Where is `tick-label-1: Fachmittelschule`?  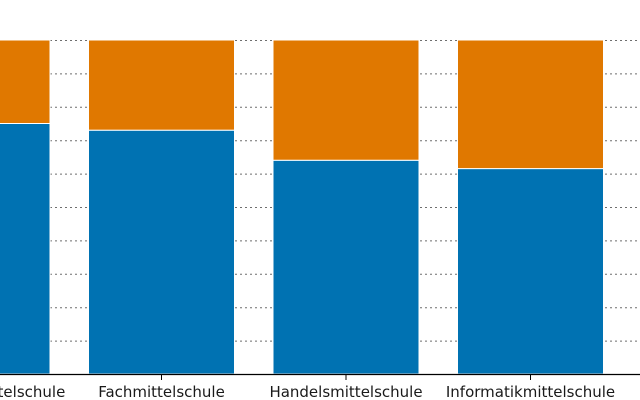 tick-label-1: Fachmittelschule is located at coordinates (161, 391).